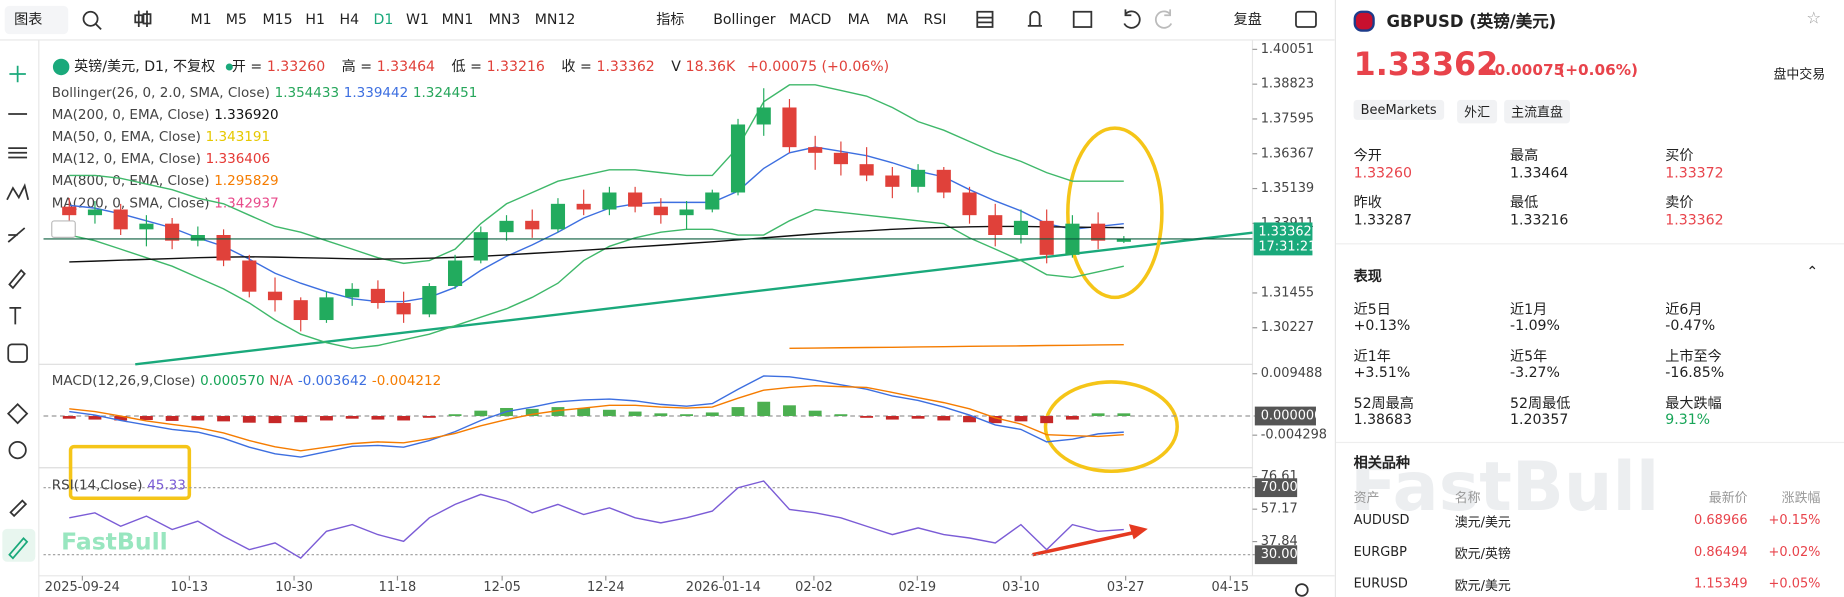 This screenshot has height=597, width=1844. I want to click on related-cell: +0.02%, so click(1794, 552).